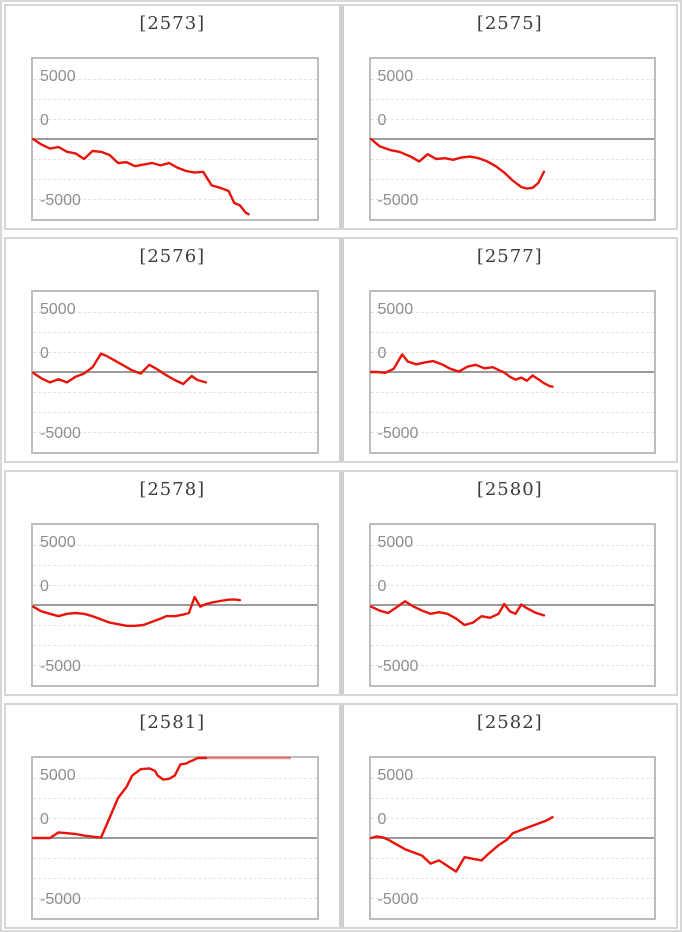 This screenshot has width=682, height=932. Describe the element at coordinates (509, 489) in the screenshot. I see `chart-title: [2580]` at that location.